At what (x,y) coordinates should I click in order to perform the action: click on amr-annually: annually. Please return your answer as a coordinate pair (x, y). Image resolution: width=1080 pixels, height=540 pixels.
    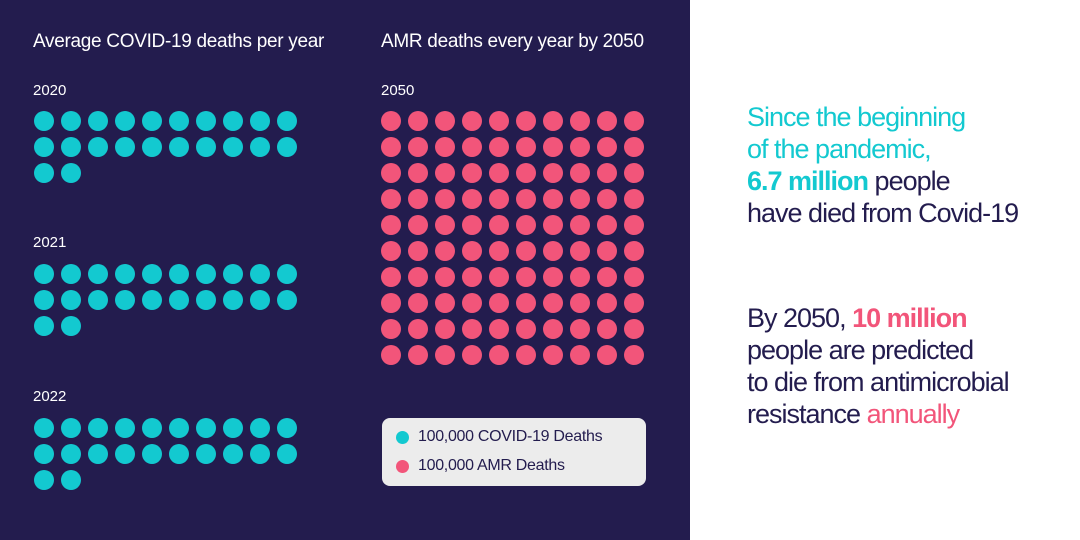
    Looking at the image, I should click on (913, 414).